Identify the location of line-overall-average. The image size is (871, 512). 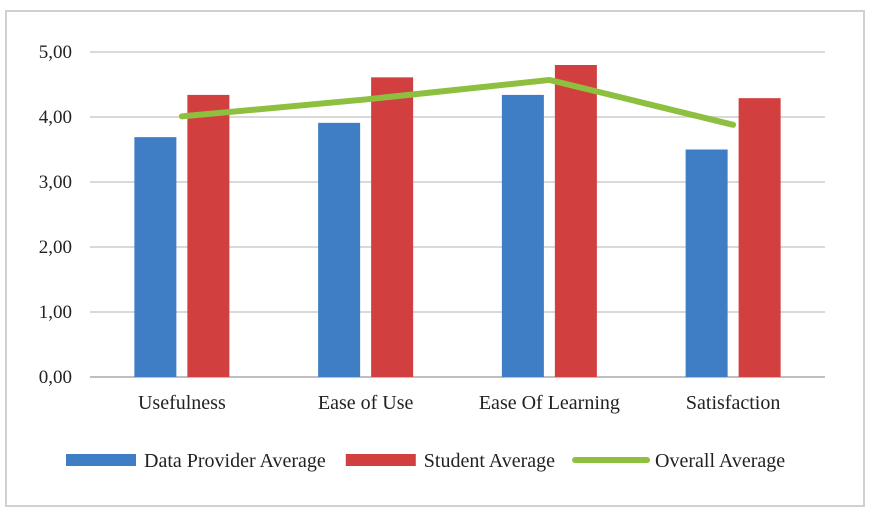
(457, 102).